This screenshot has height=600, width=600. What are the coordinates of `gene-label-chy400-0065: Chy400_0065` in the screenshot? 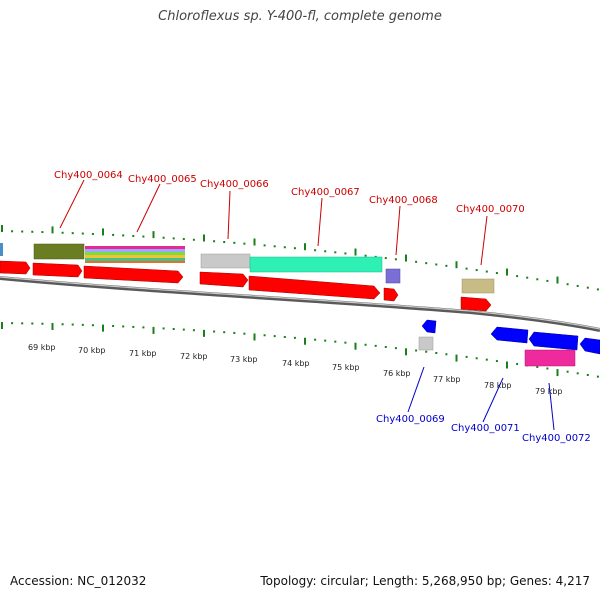 It's located at (162, 179).